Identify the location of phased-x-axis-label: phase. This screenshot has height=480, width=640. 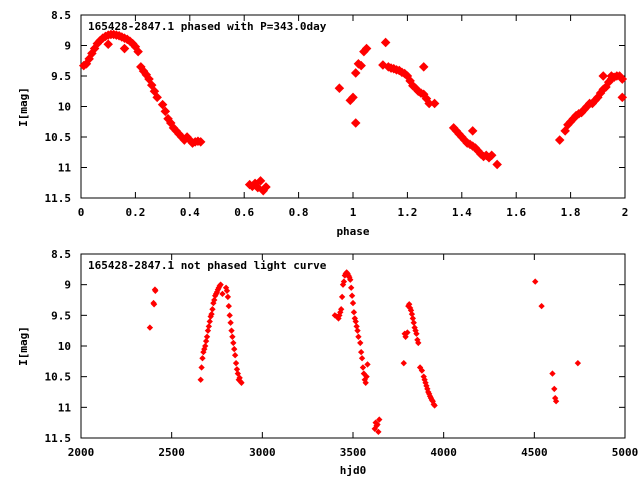
(352, 231).